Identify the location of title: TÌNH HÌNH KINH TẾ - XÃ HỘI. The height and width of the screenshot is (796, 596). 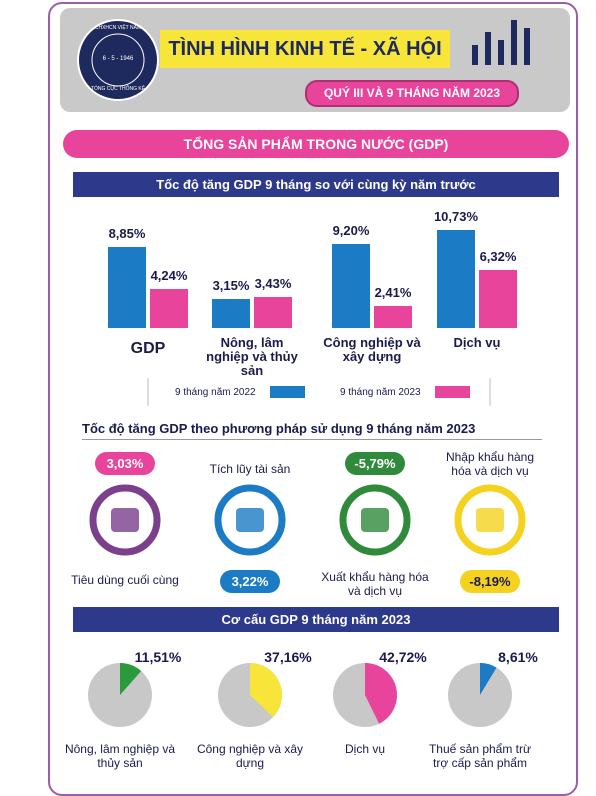
(305, 49).